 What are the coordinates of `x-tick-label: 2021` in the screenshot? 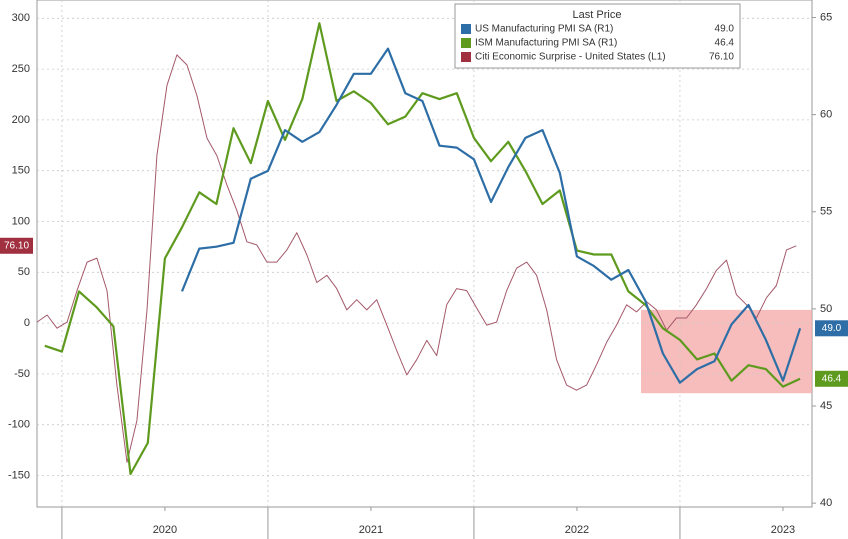 It's located at (371, 530).